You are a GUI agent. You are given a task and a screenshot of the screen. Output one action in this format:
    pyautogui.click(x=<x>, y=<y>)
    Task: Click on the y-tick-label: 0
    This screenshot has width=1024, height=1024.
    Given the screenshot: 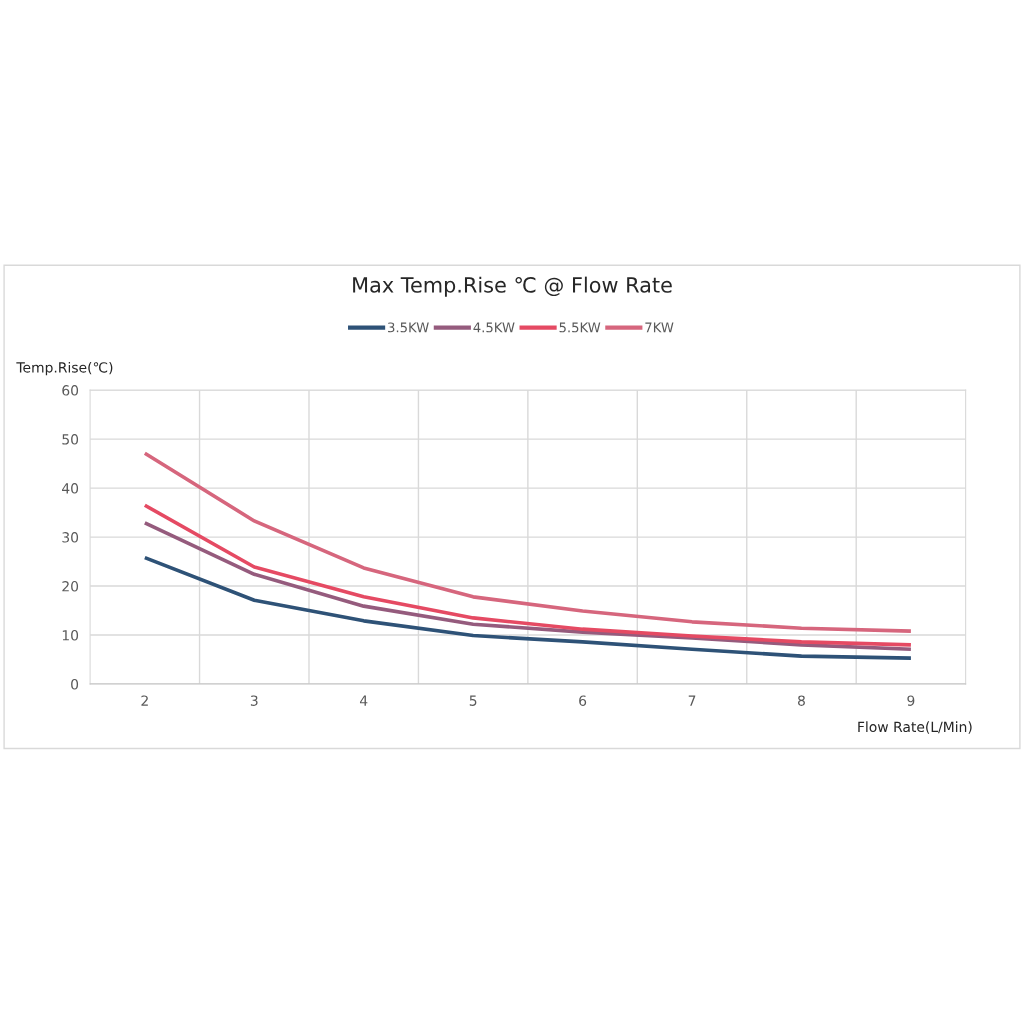 What is the action you would take?
    pyautogui.click(x=75, y=684)
    